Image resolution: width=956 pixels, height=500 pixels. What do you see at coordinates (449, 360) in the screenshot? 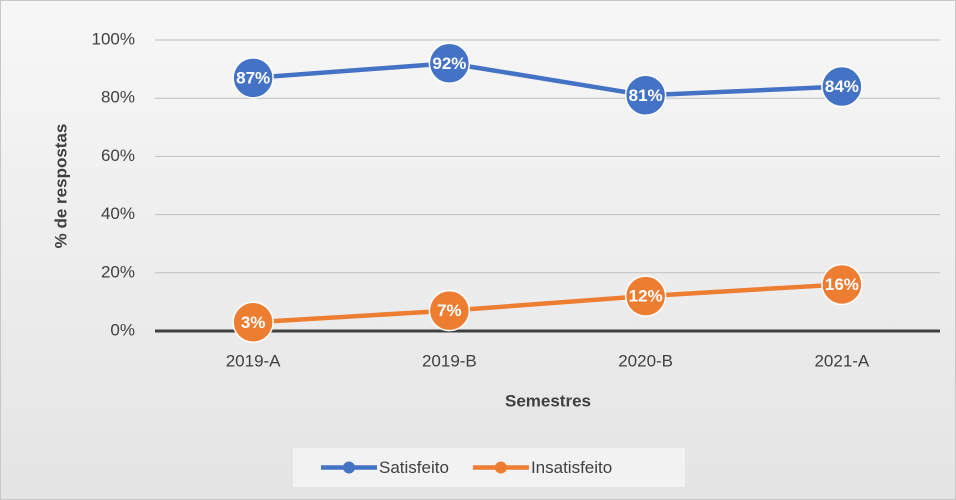
I see `x-tick-label: 2019-B` at bounding box center [449, 360].